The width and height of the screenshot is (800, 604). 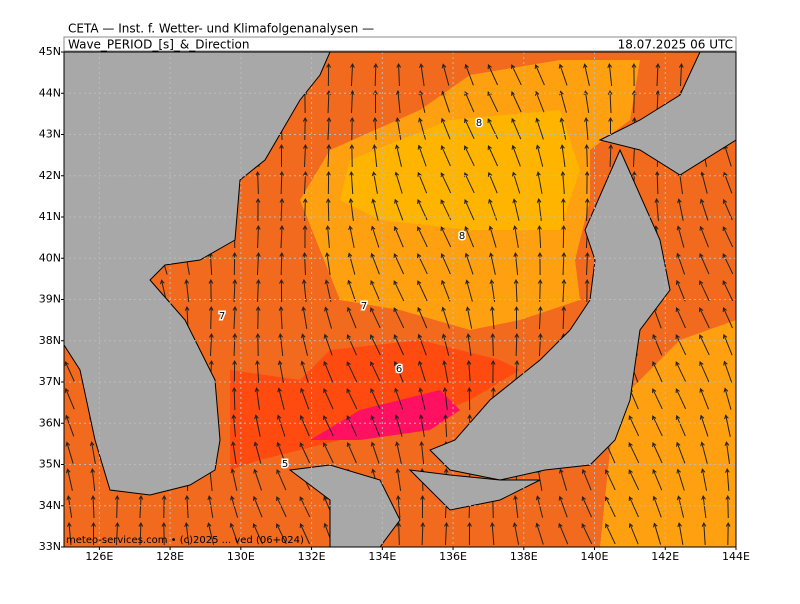 I want to click on lat-label: 33N, so click(x=50, y=546).